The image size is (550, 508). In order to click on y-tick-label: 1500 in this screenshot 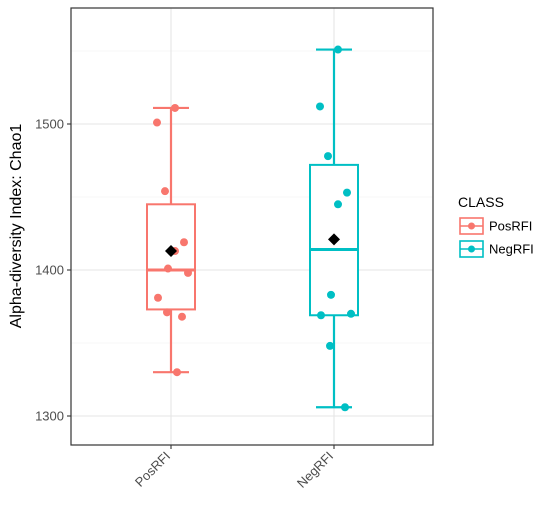, I will do `click(49, 124)`.